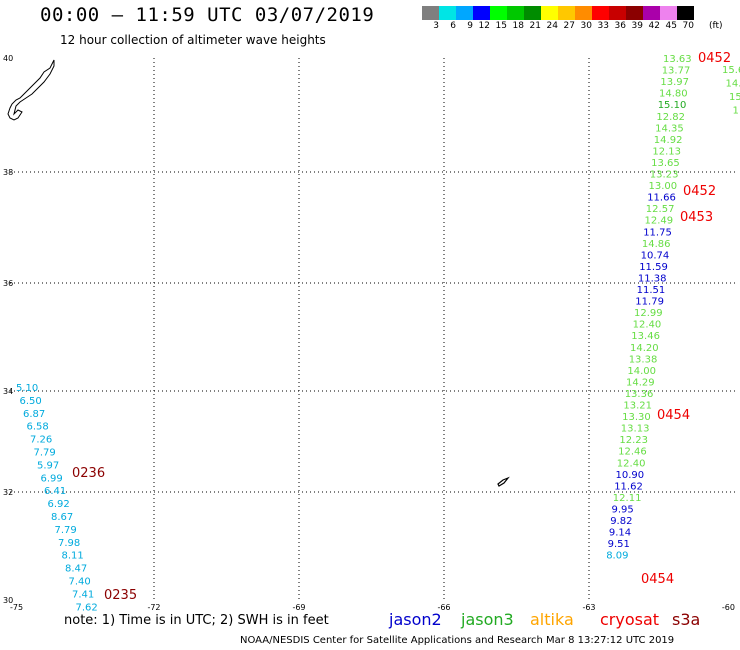 The image size is (740, 650). Describe the element at coordinates (666, 151) in the screenshot. I see `swh-value: 12.13` at that location.